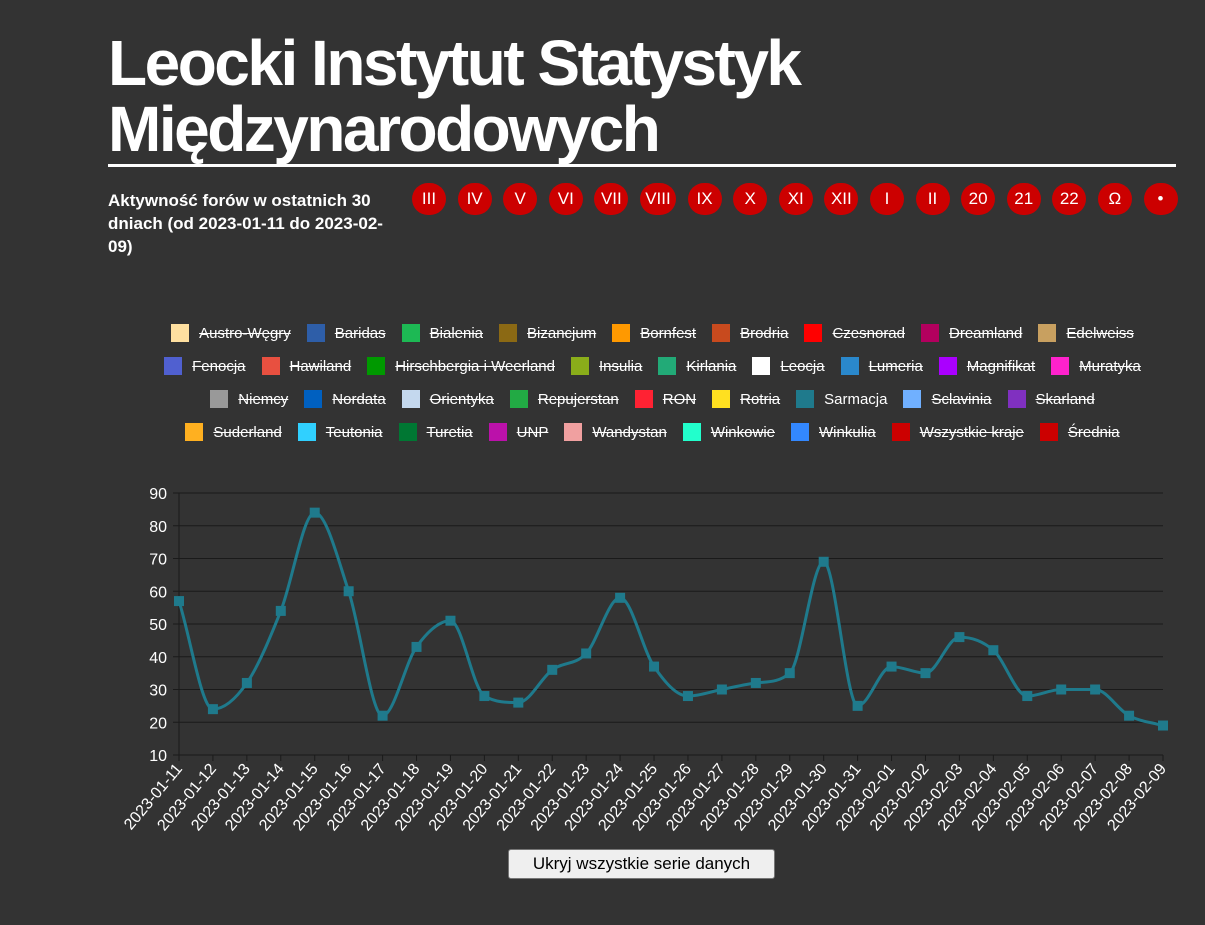  Describe the element at coordinates (854, 333) in the screenshot. I see `legend-item: Czesnorad` at that location.